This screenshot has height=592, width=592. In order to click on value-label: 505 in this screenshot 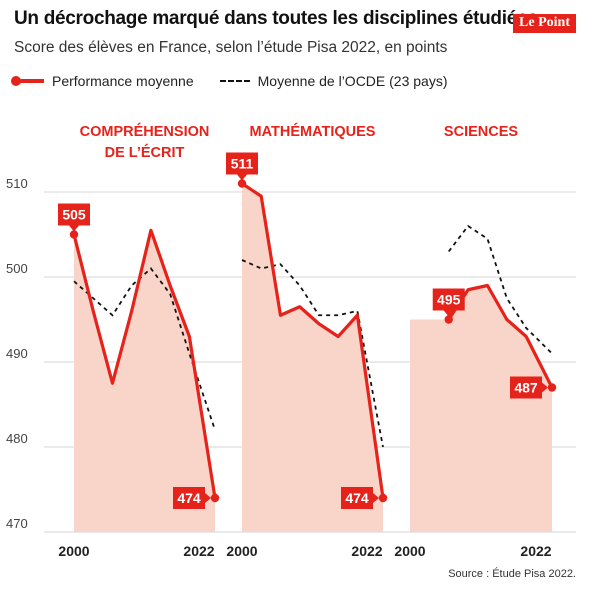, I will do `click(74, 215)`.